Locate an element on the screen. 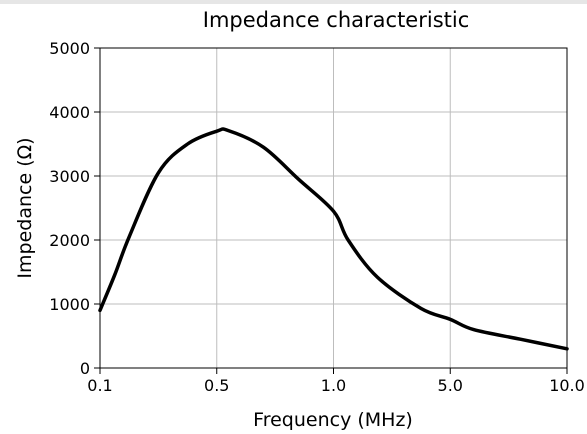 The width and height of the screenshot is (587, 434). x-tick-label: 0.5 is located at coordinates (216, 385).